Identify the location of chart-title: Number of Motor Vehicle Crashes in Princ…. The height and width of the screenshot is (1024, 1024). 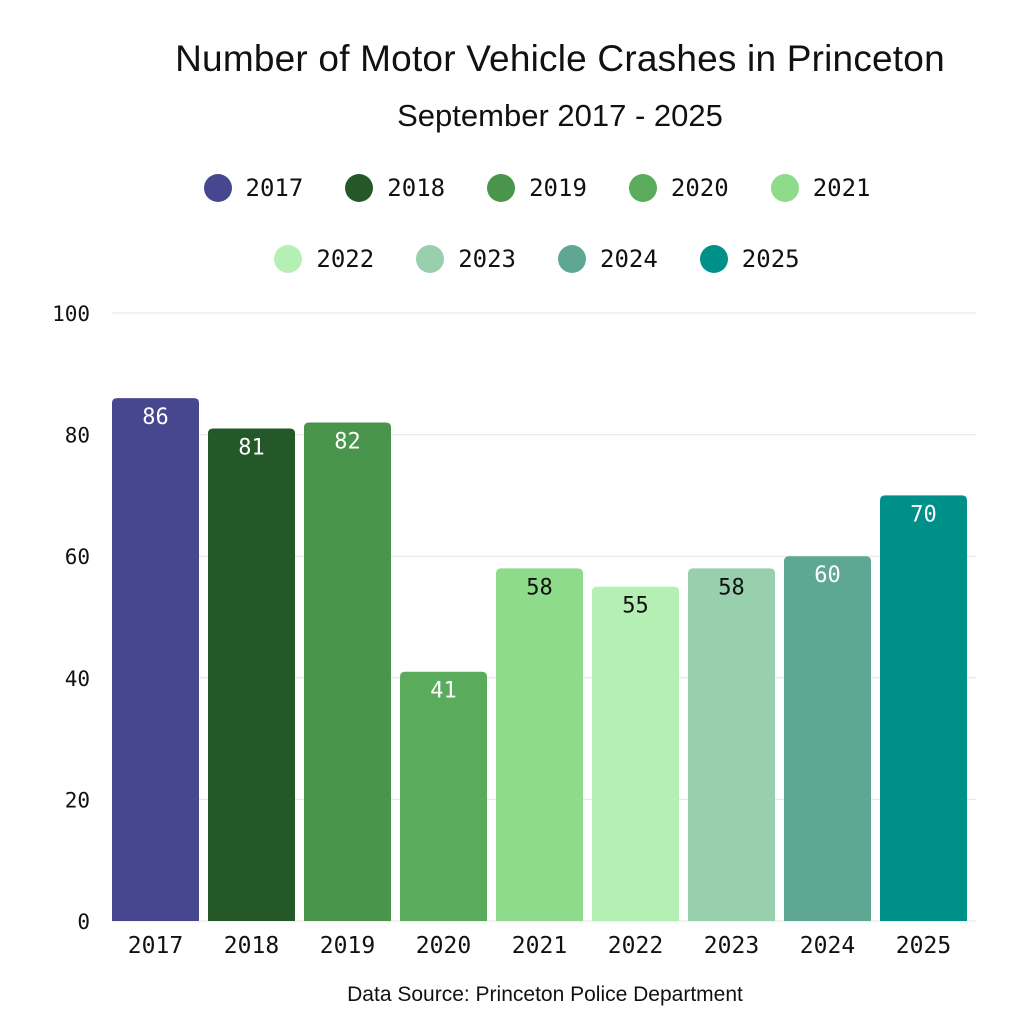
(560, 58).